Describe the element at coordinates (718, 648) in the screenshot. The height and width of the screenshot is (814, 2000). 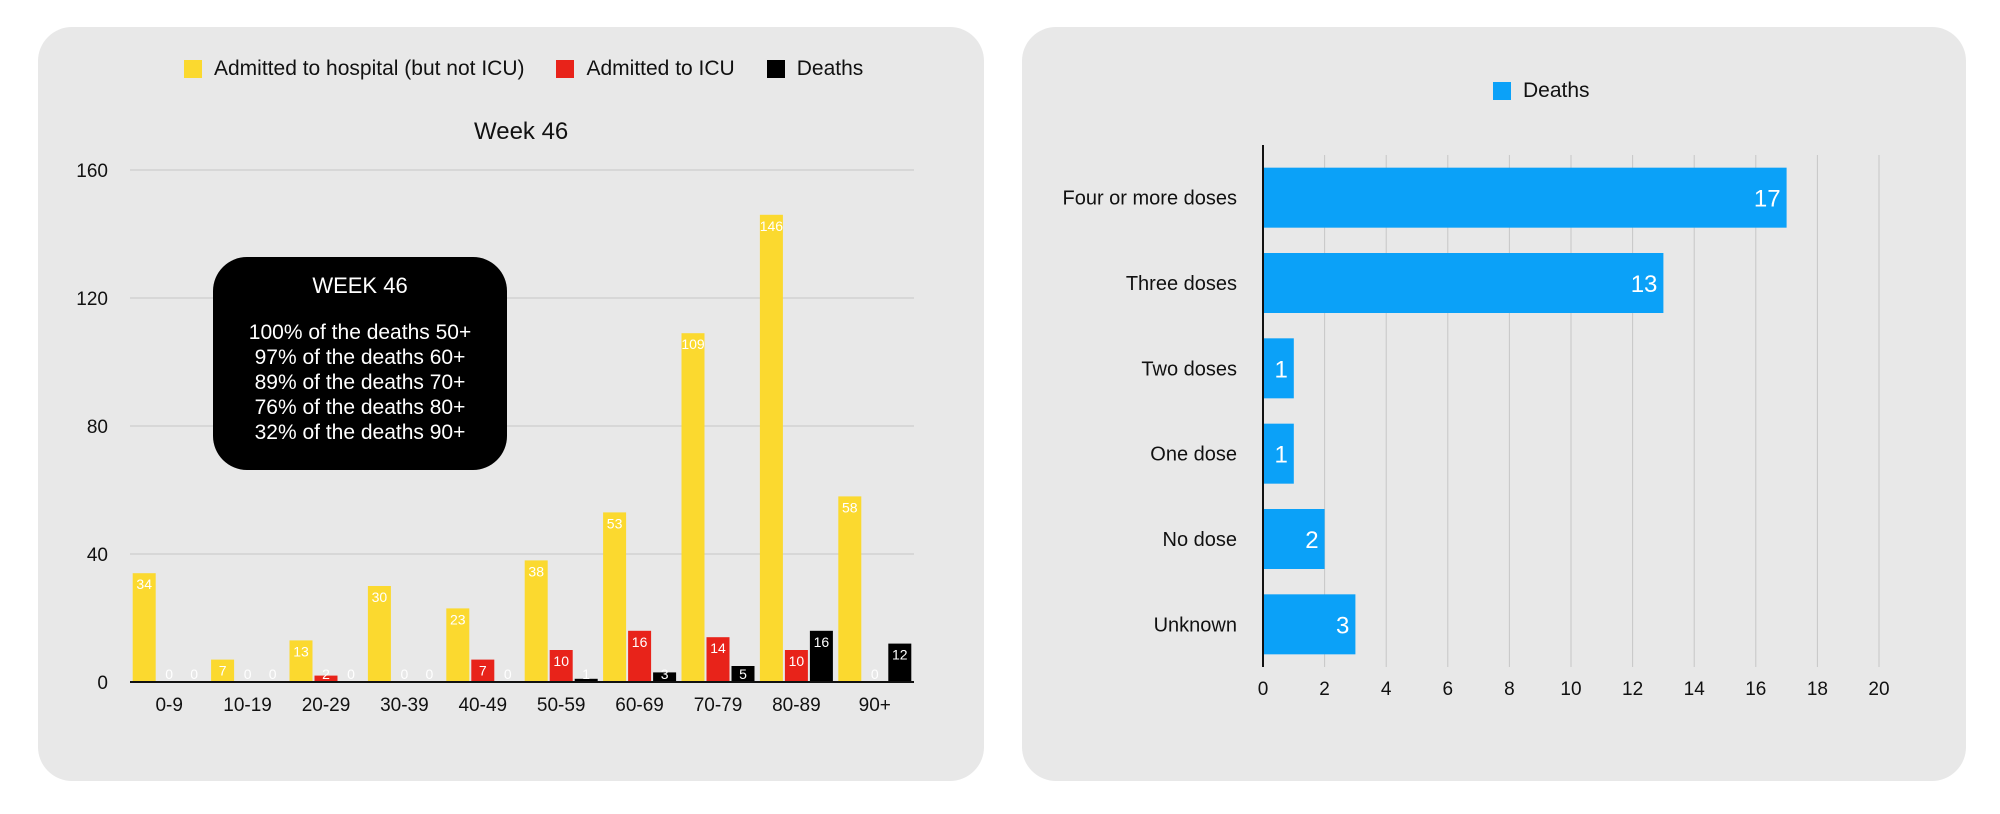
I see `bar-value-label: 14` at that location.